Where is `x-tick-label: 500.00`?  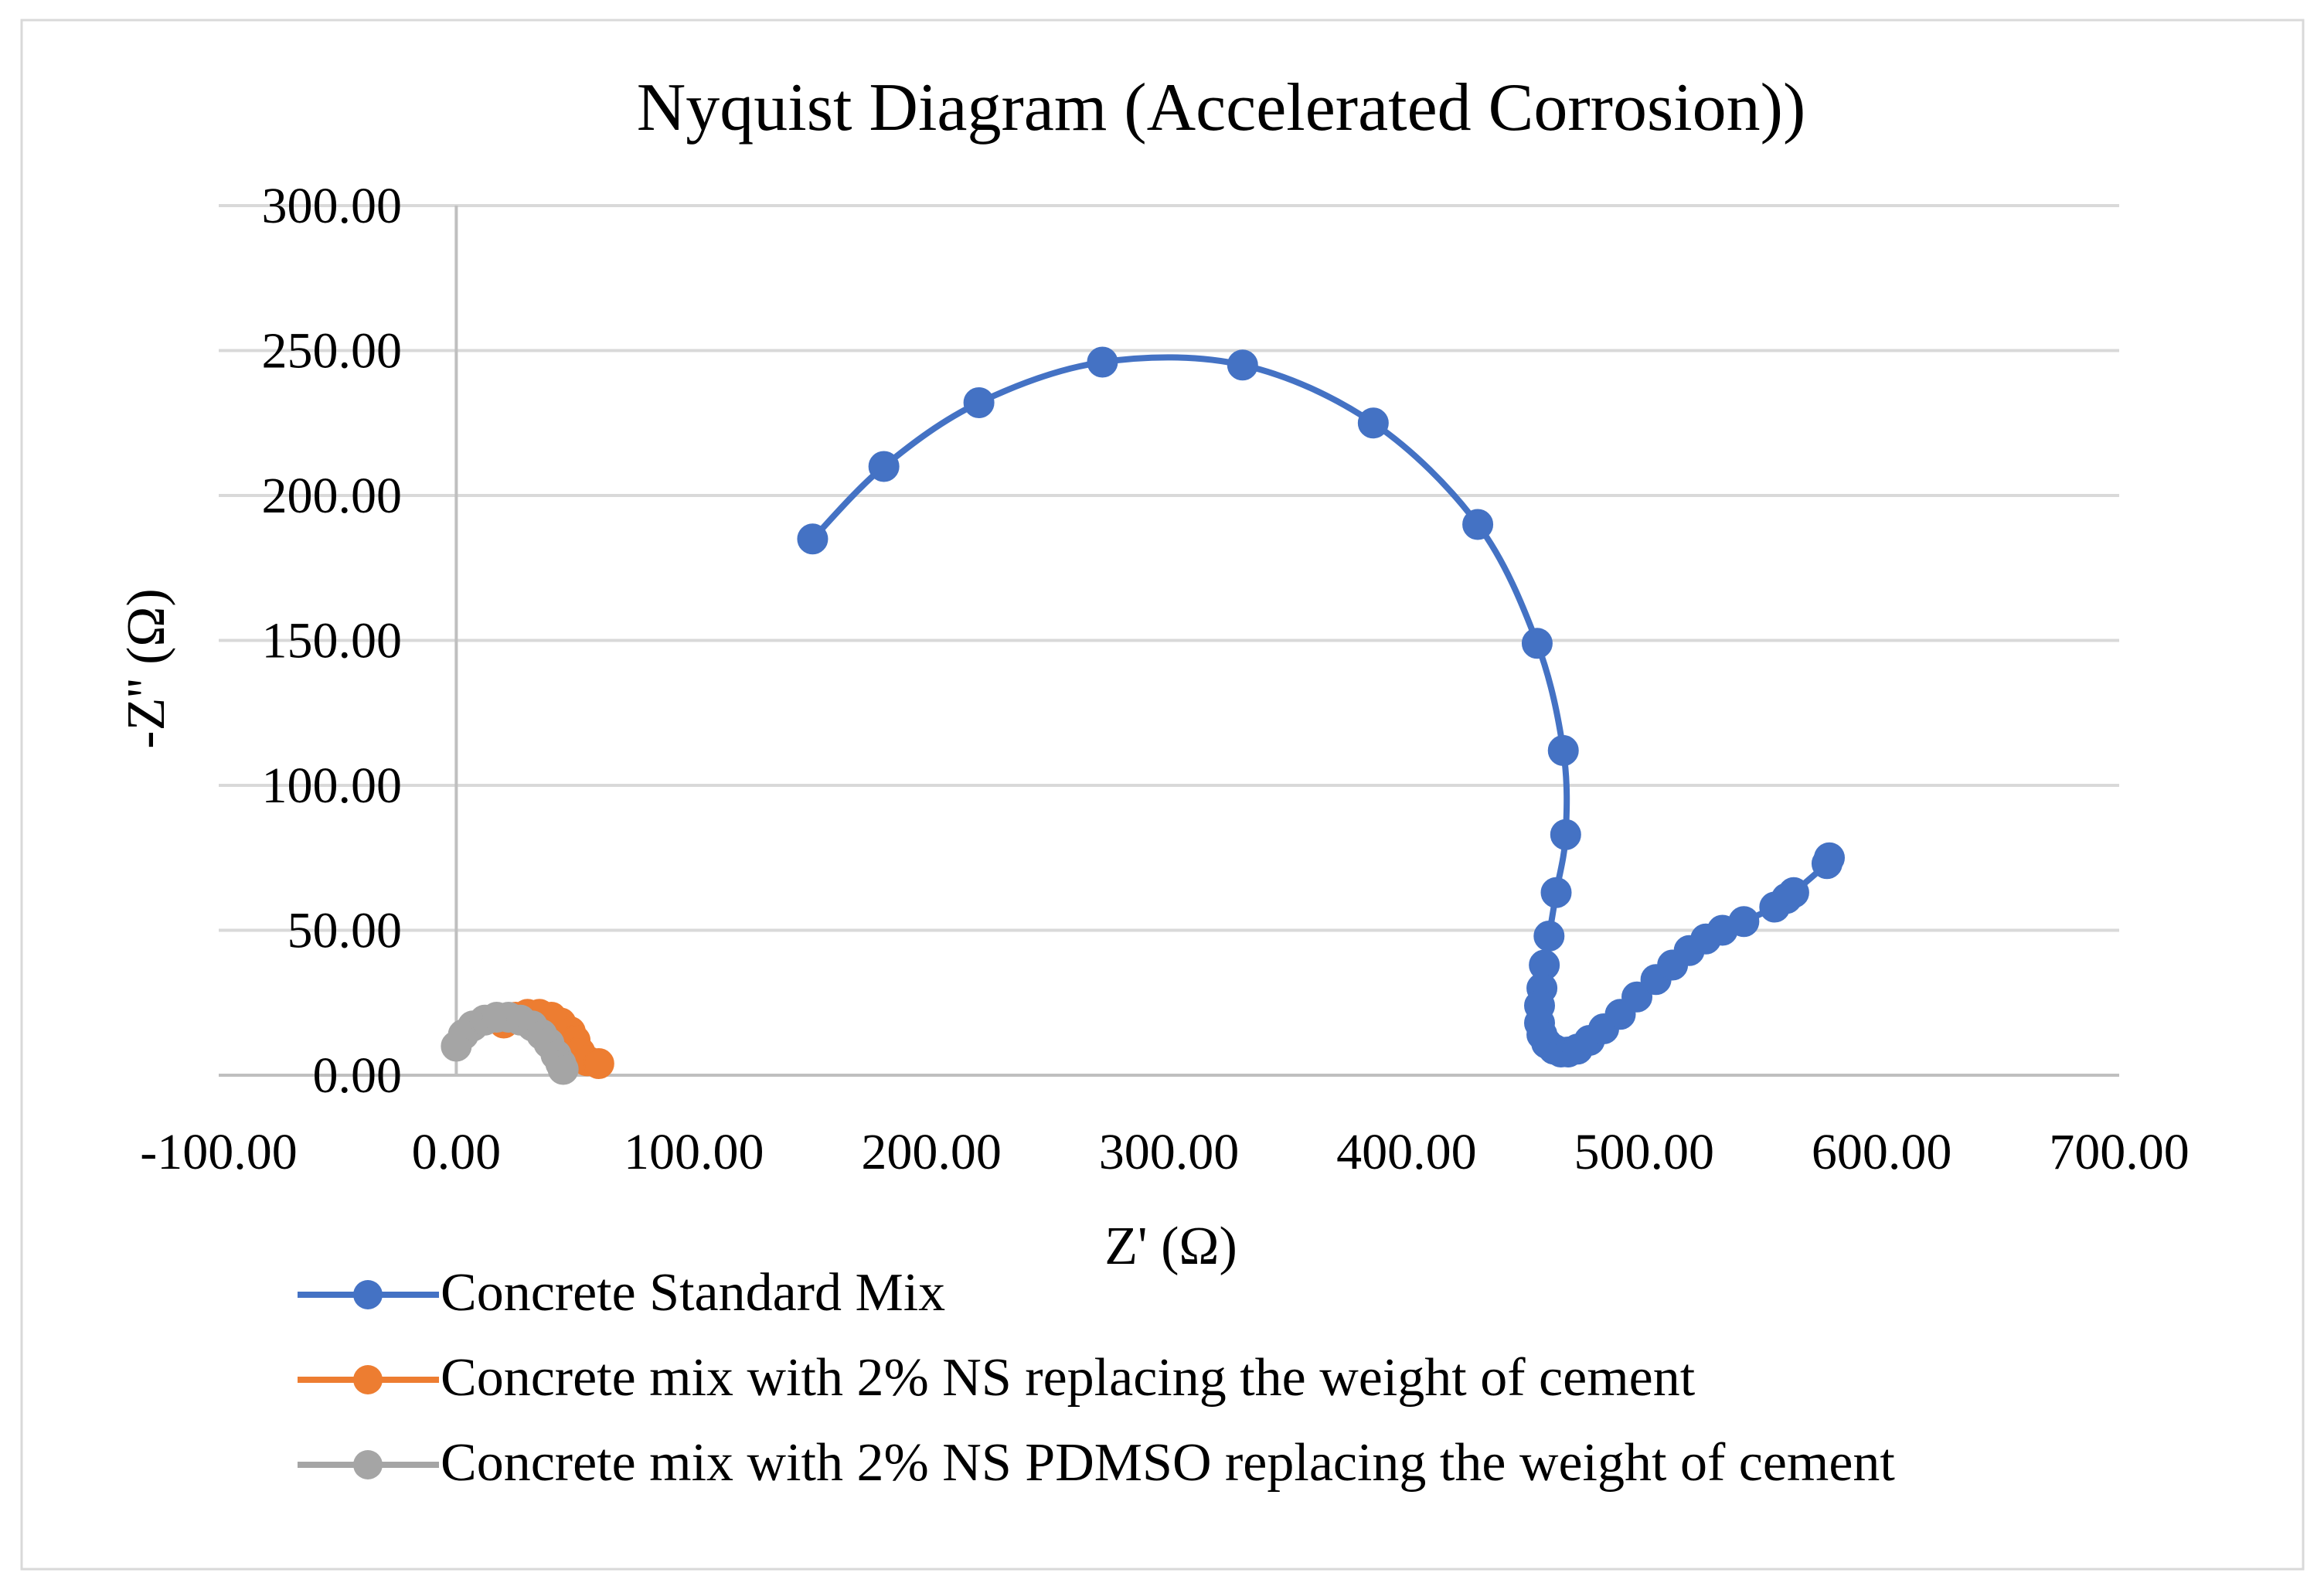 x-tick-label: 500.00 is located at coordinates (1644, 1152).